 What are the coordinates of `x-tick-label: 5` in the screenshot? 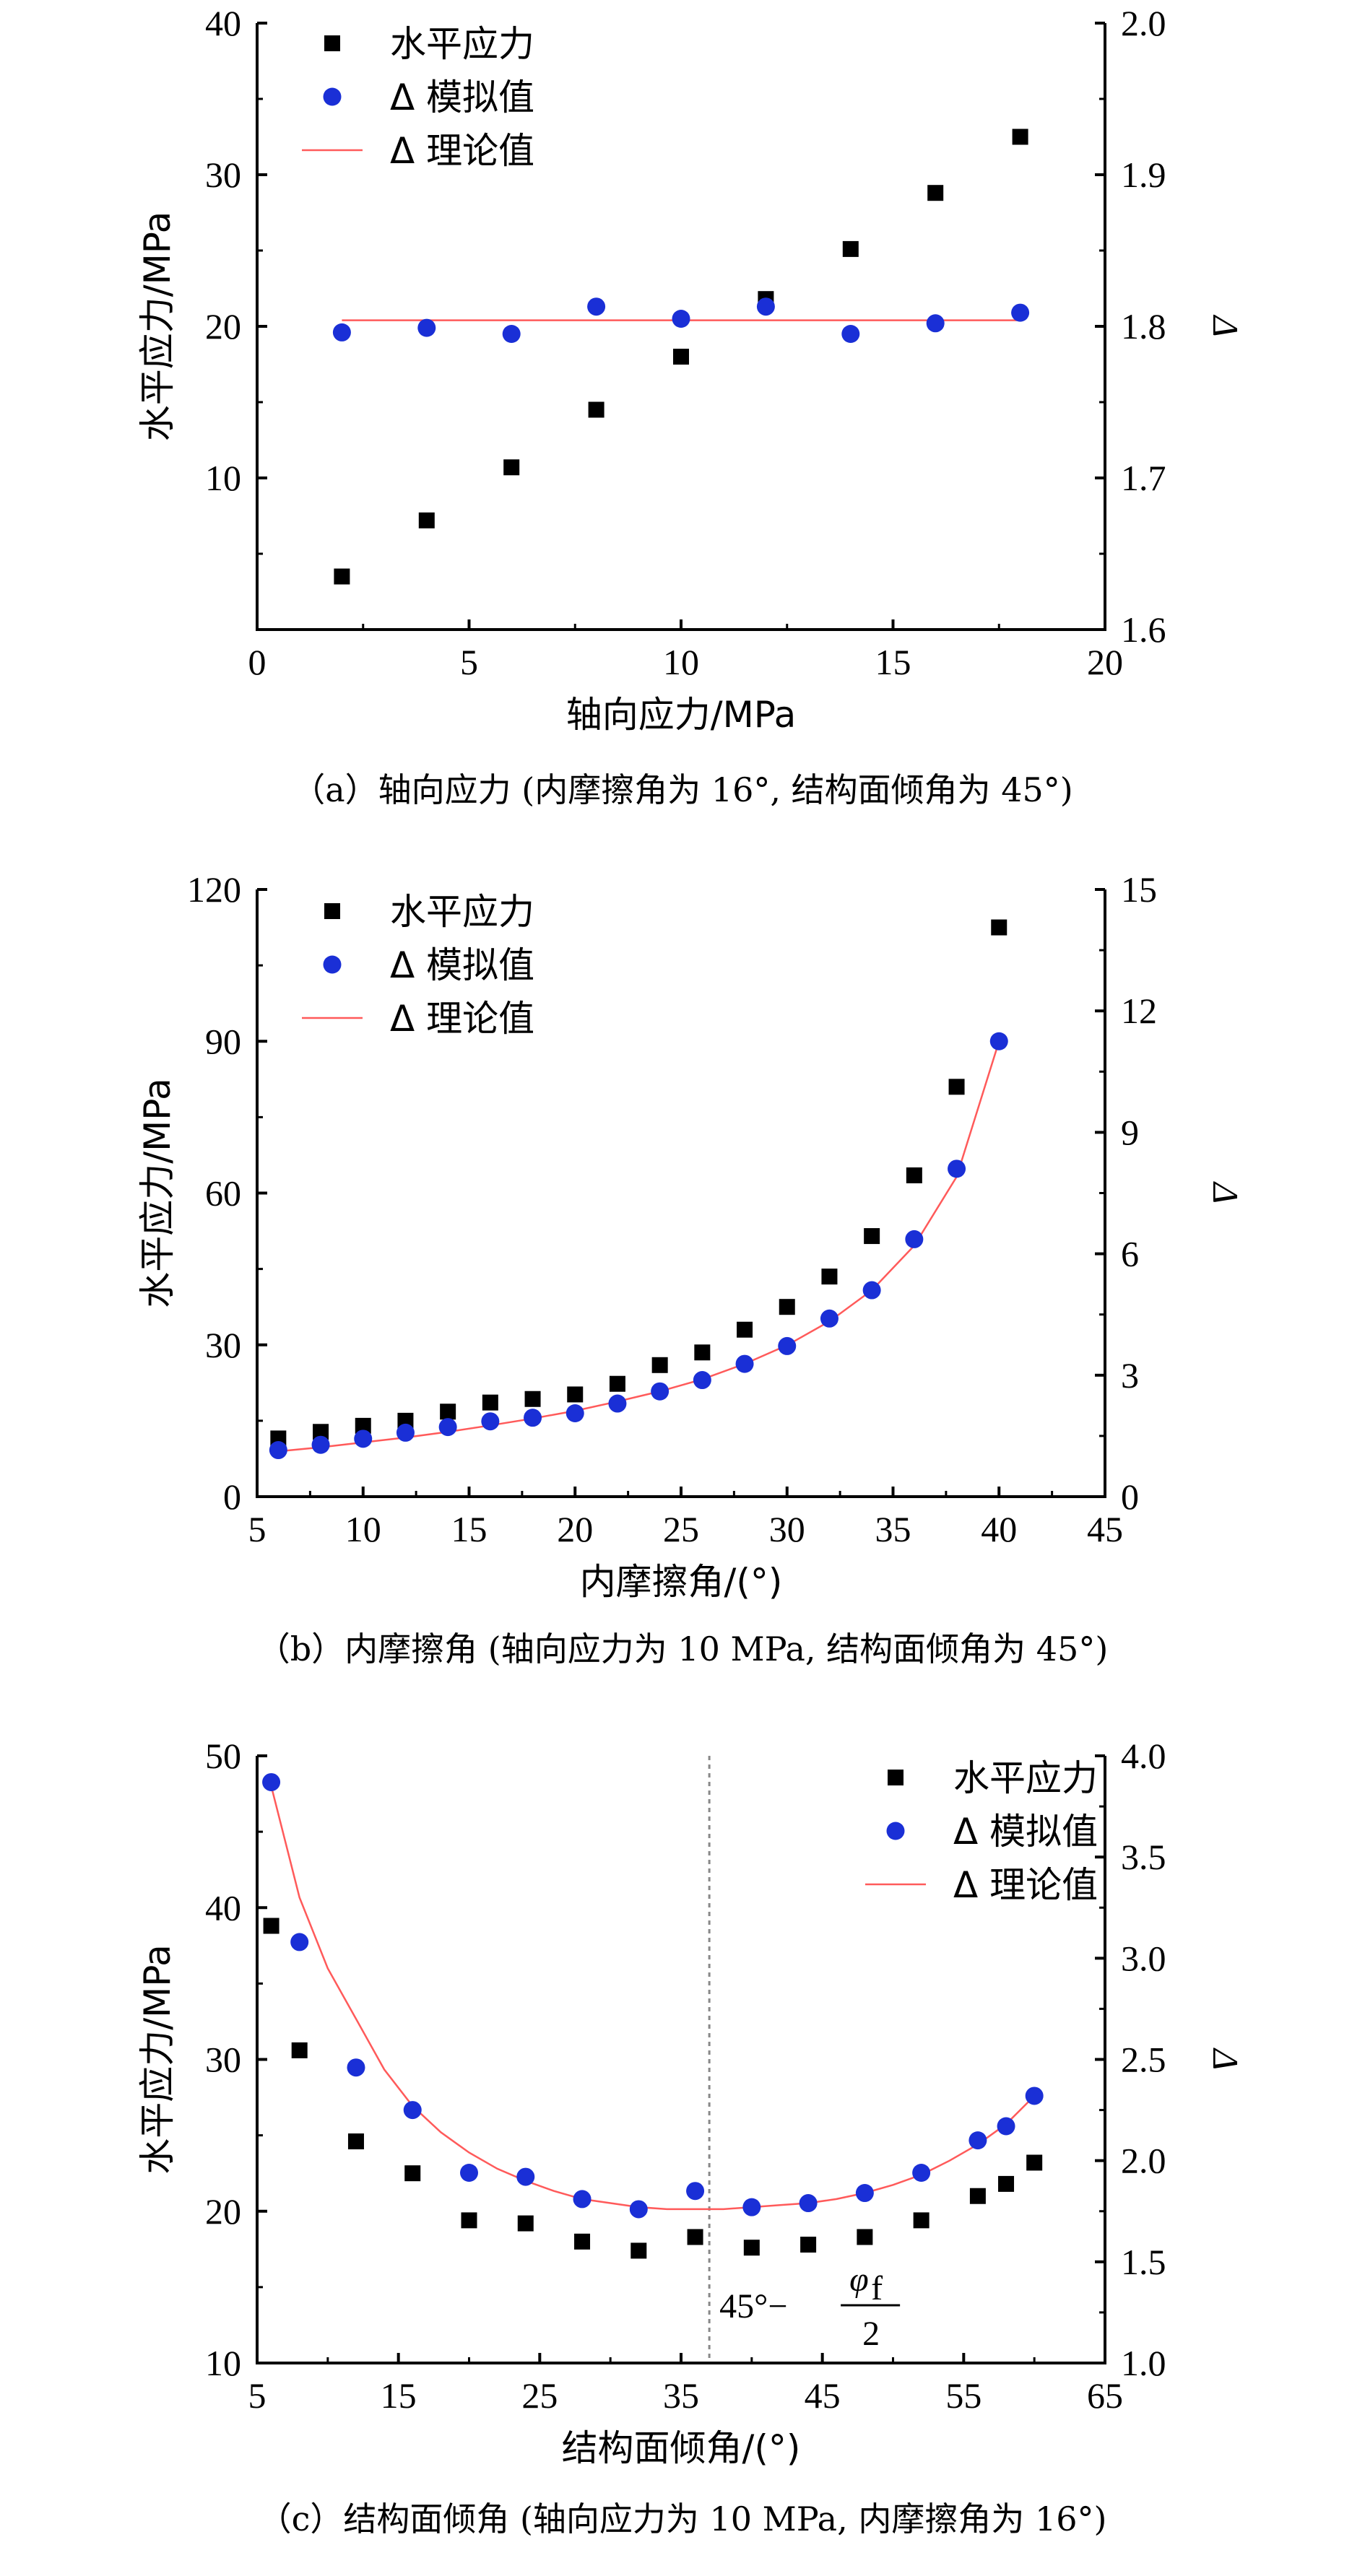 It's located at (257, 2395).